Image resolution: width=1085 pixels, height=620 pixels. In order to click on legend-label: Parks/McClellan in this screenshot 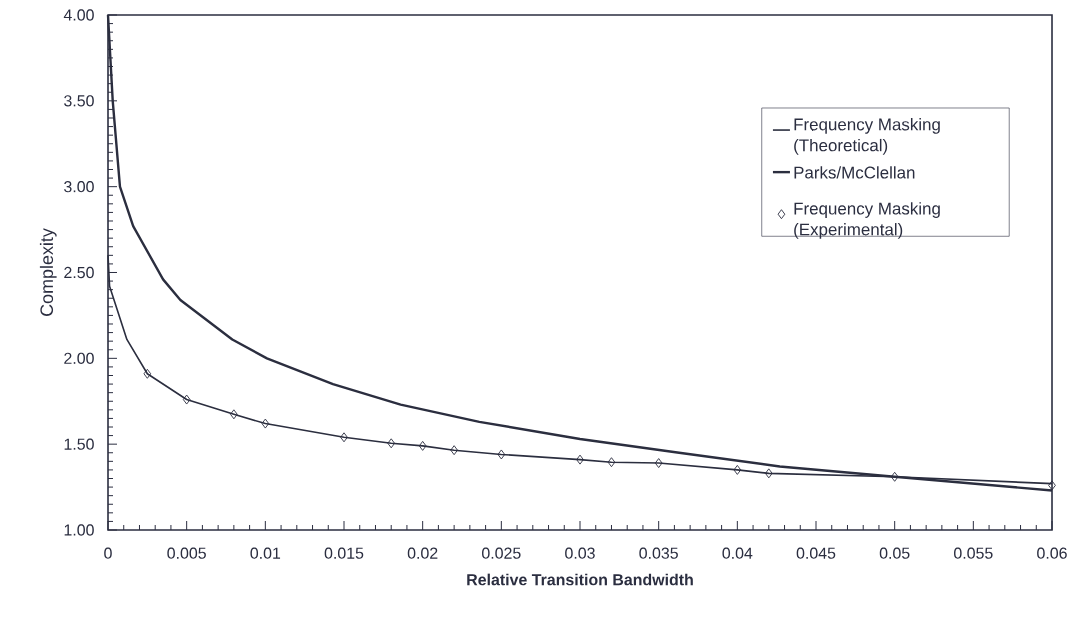, I will do `click(854, 172)`.